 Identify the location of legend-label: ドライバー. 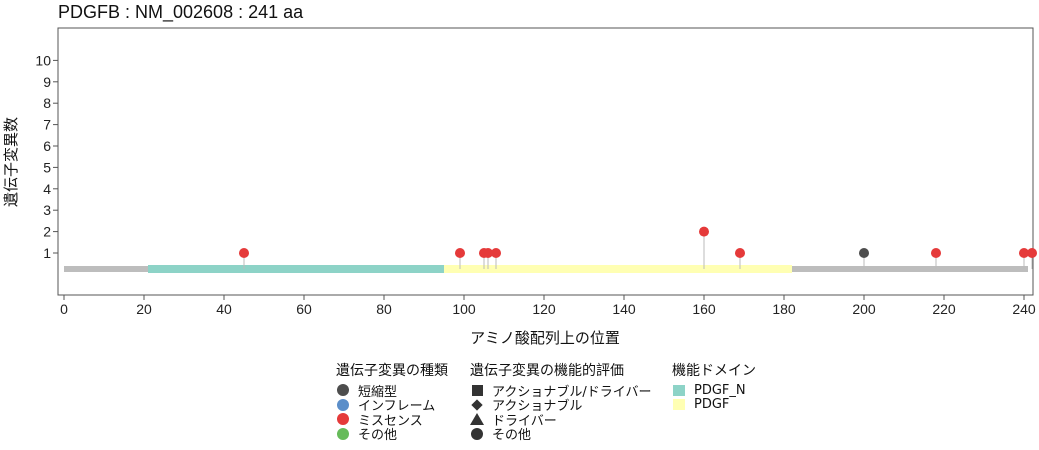
(524, 421).